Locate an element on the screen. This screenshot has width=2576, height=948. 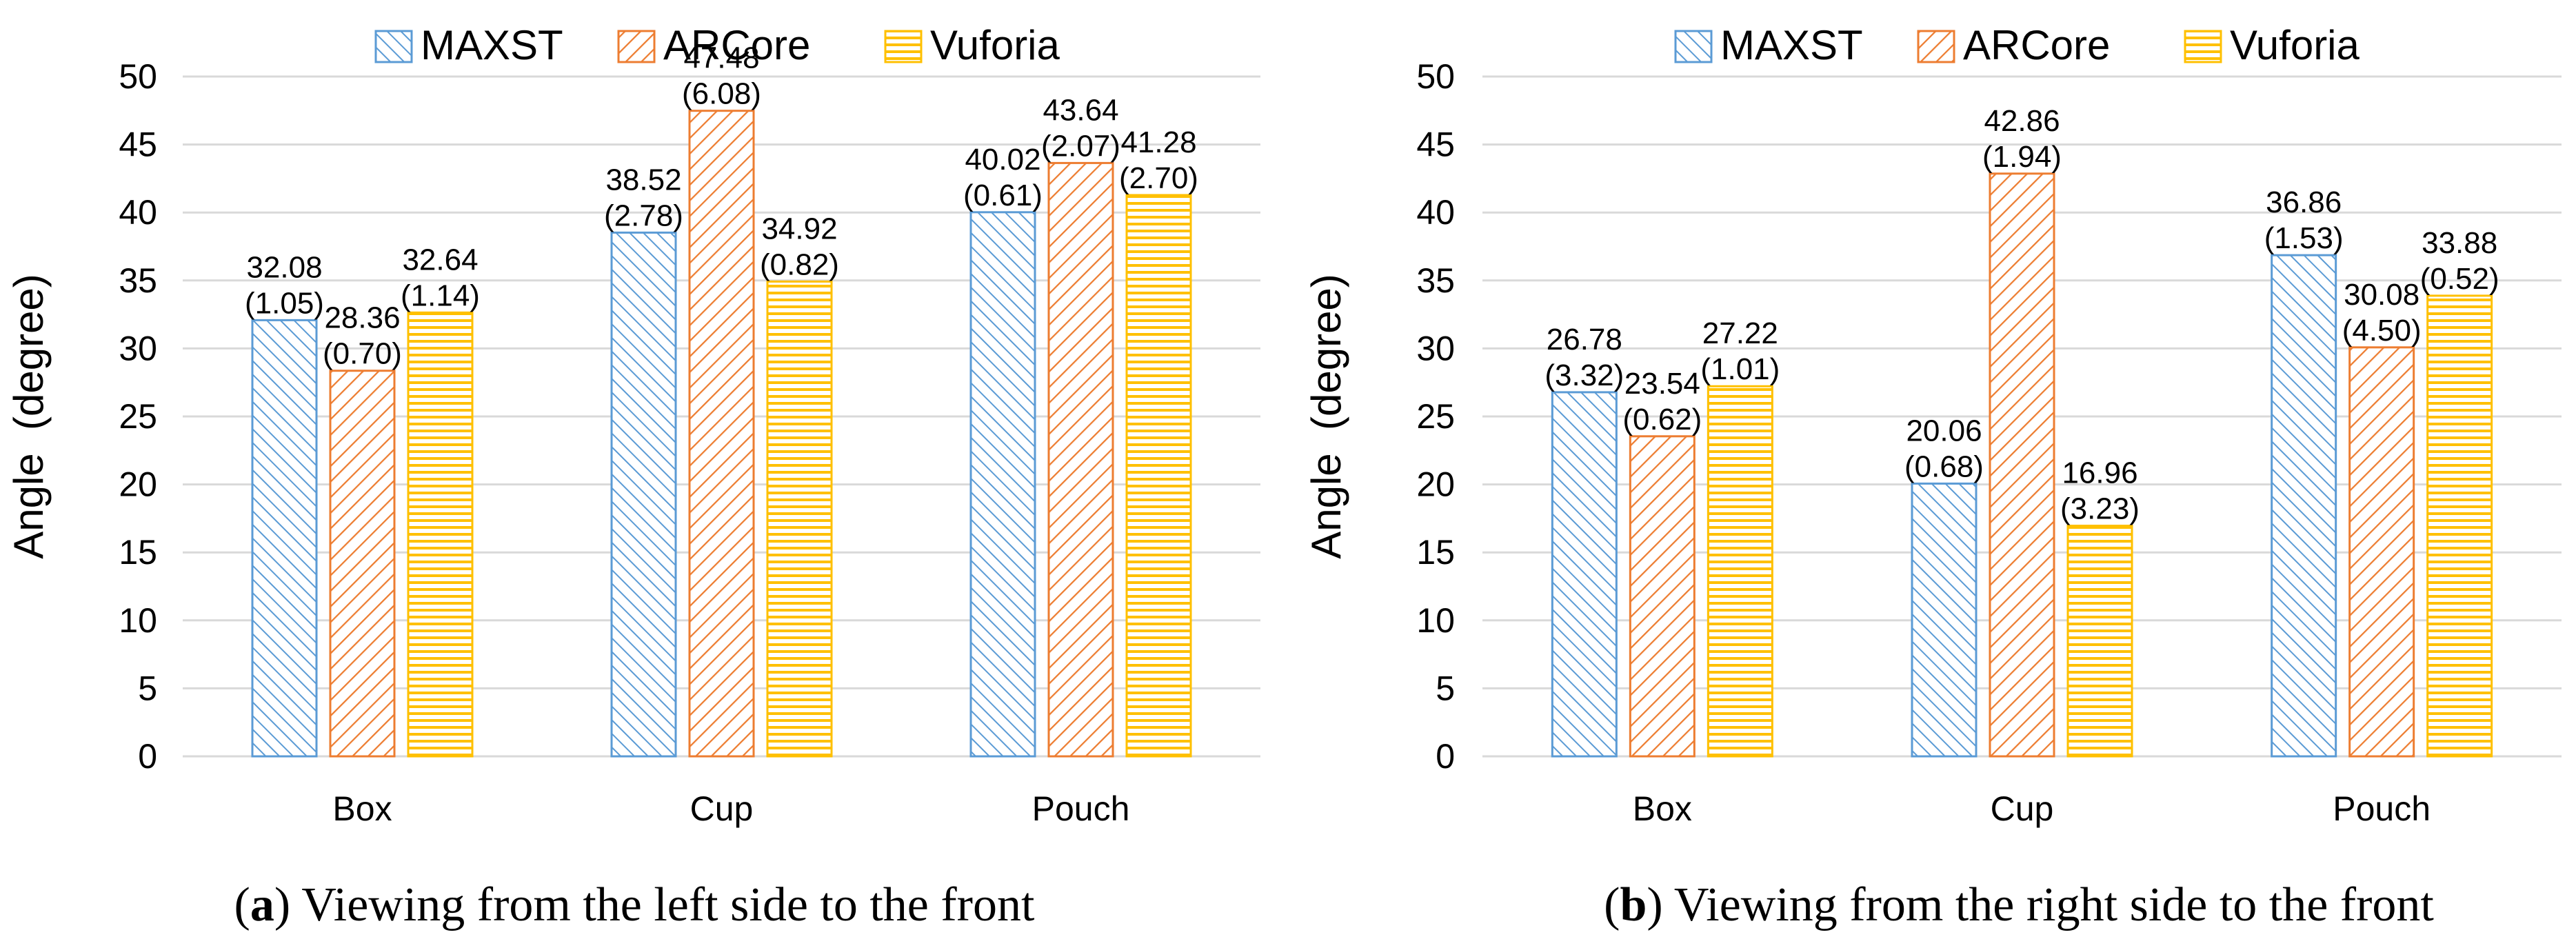
data-label-value: 30.08 is located at coordinates (2381, 295).